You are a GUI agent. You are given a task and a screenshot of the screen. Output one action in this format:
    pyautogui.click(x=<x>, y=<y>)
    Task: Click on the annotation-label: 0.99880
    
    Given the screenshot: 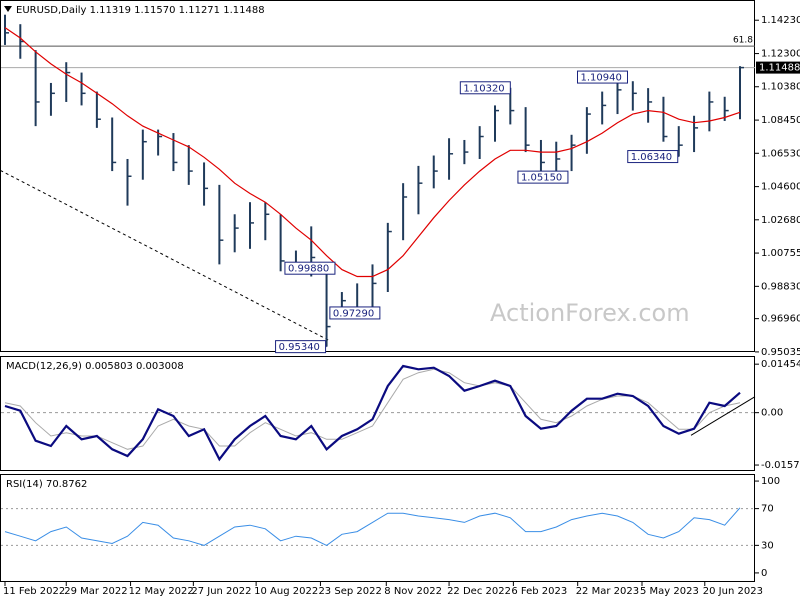 What is the action you would take?
    pyautogui.click(x=308, y=269)
    